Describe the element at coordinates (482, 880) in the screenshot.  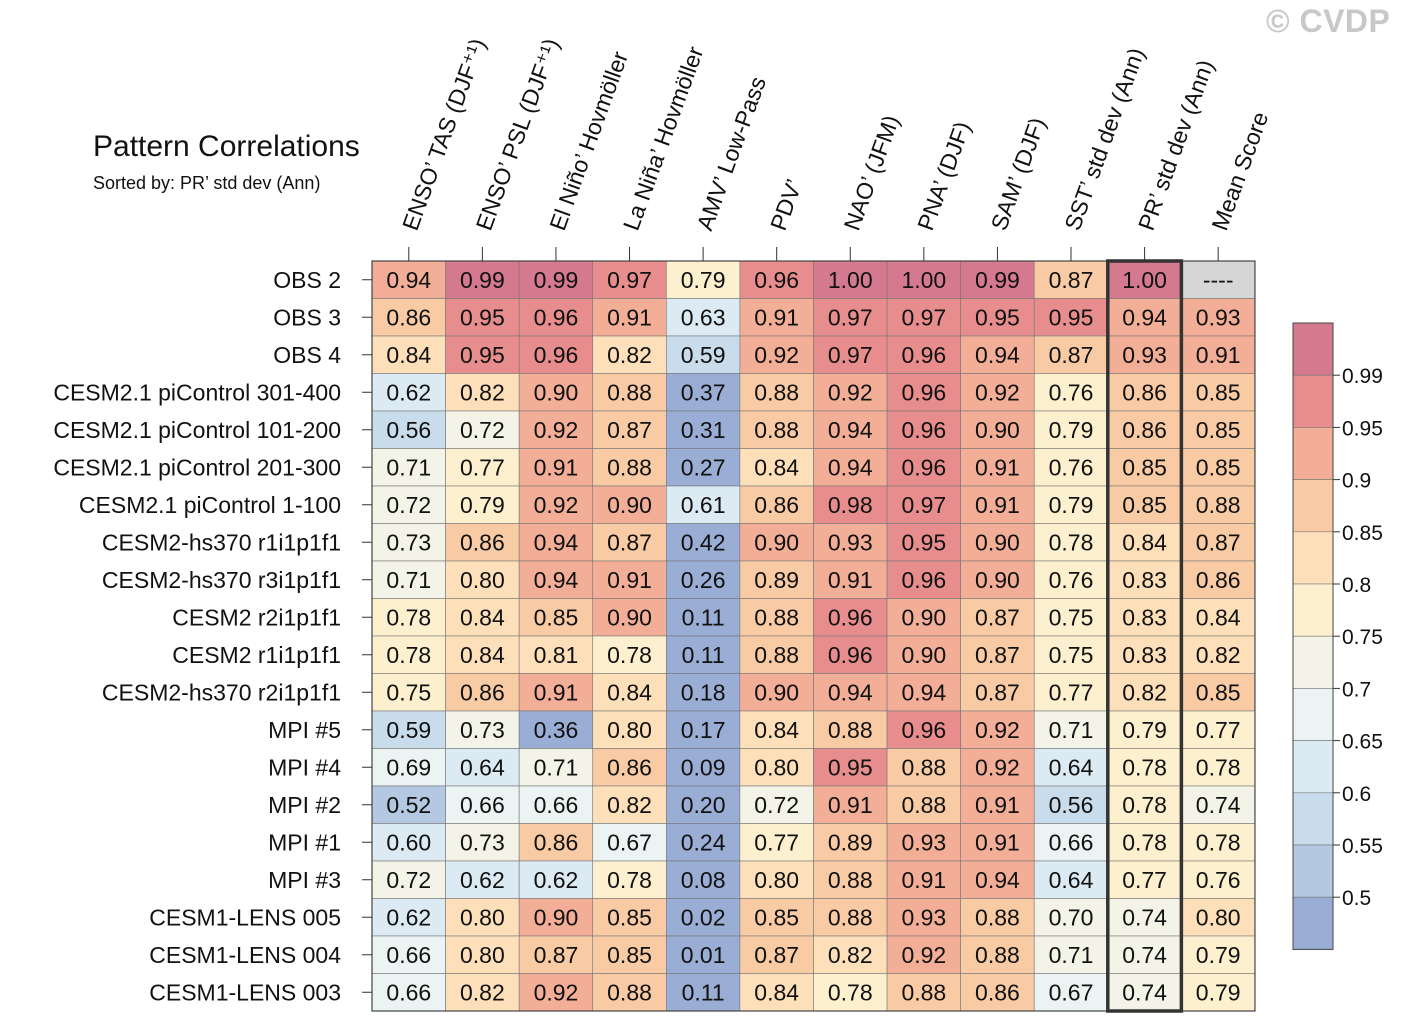
I see `cell-label: 0.62` at that location.